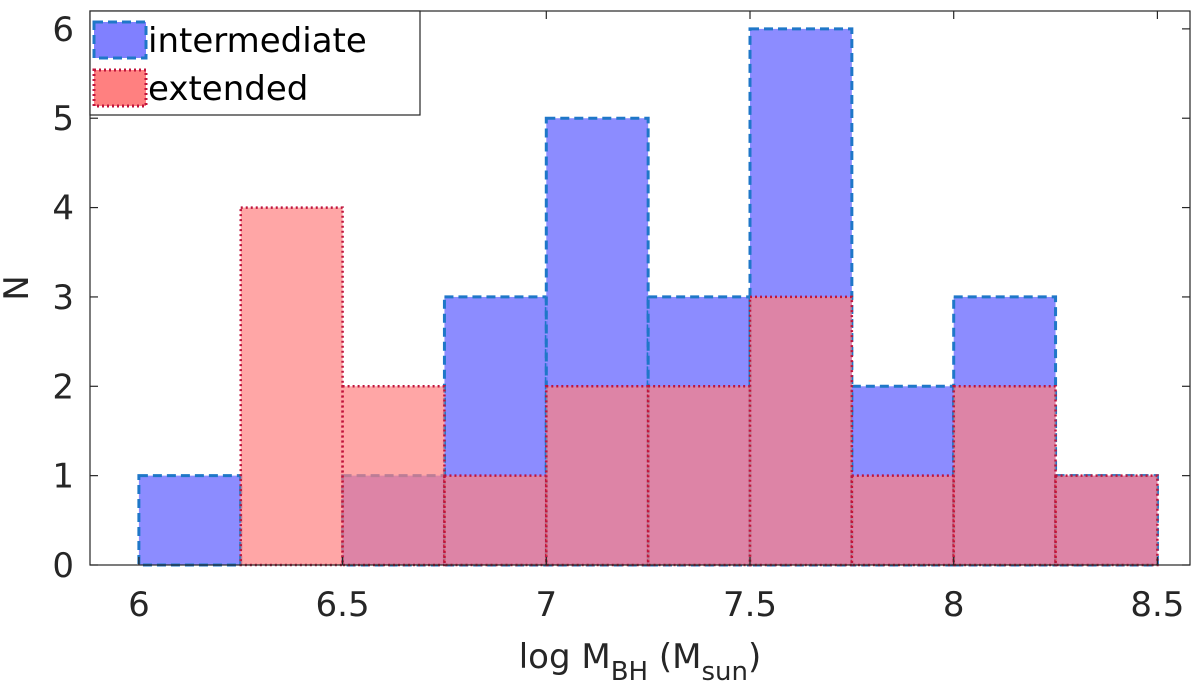  I want to click on y-tick-label: 1, so click(63, 477).